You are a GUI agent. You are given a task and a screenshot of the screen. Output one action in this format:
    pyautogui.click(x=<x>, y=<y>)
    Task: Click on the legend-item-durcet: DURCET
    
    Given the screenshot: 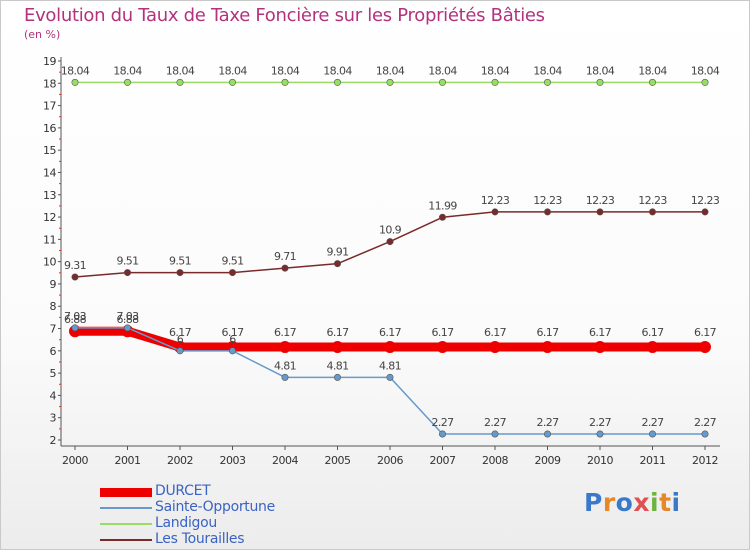 What is the action you would take?
    pyautogui.click(x=250, y=491)
    